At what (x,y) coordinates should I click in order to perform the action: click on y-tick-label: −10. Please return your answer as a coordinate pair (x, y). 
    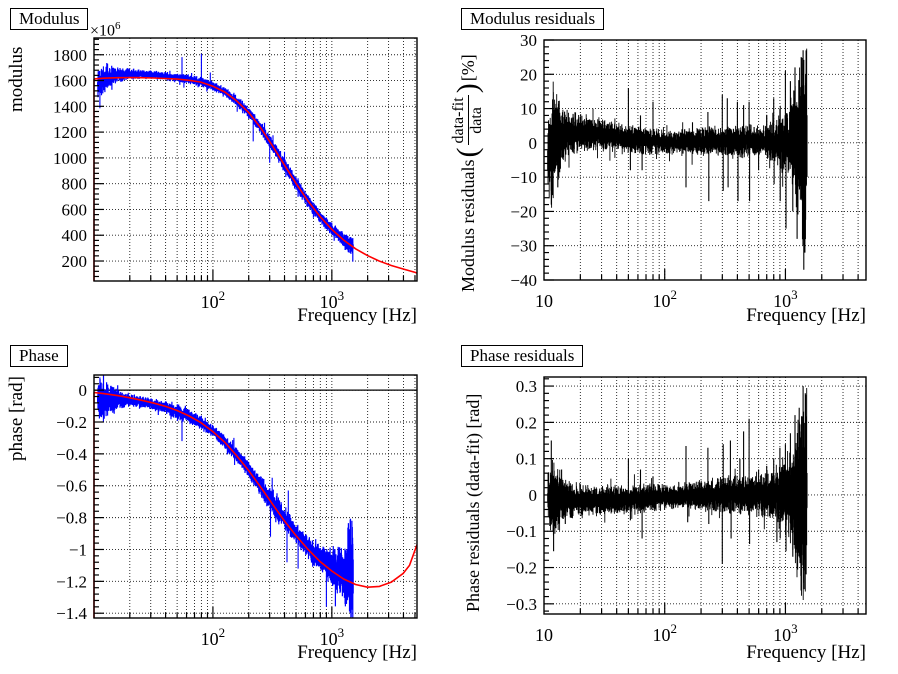
    Looking at the image, I should click on (523, 177).